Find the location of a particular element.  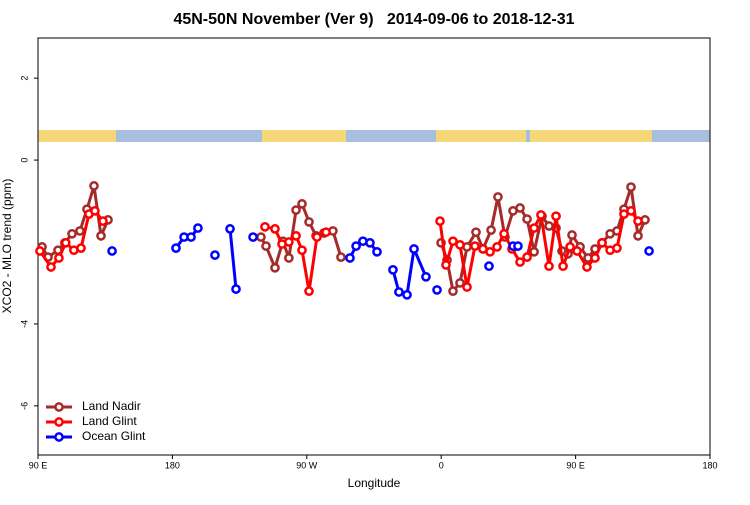

x-tick-label: 90 W is located at coordinates (307, 465).